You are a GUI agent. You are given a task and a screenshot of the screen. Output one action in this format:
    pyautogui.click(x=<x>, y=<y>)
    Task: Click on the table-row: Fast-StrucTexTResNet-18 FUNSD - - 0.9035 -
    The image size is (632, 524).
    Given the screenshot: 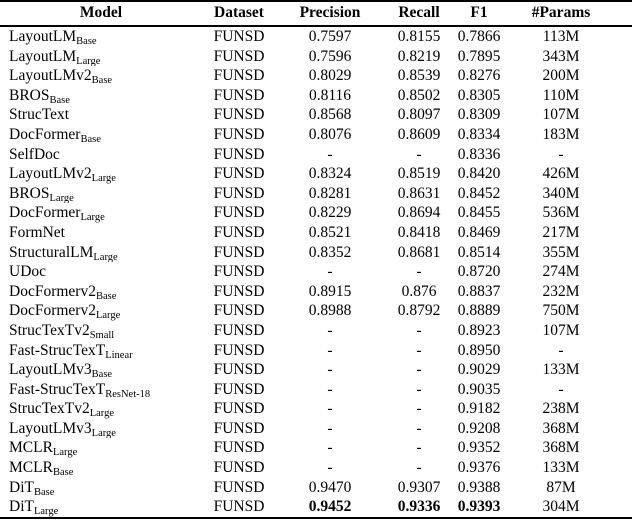 What is the action you would take?
    pyautogui.click(x=316, y=390)
    